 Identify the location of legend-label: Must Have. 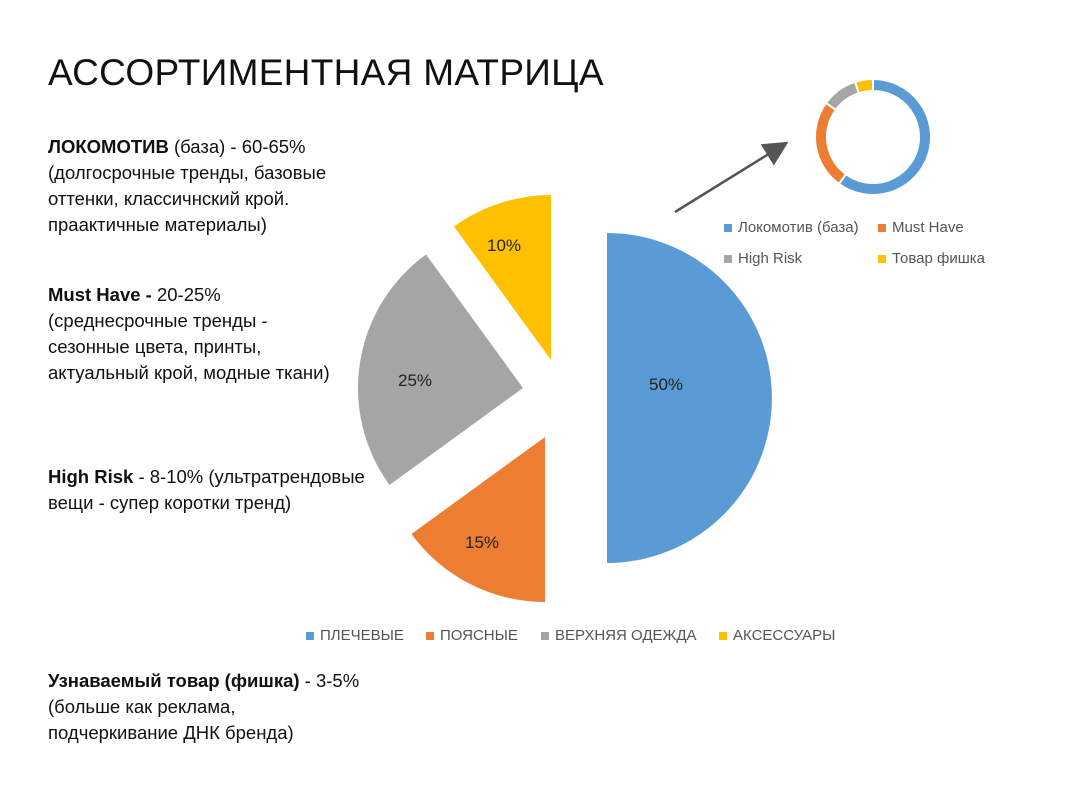
(928, 227).